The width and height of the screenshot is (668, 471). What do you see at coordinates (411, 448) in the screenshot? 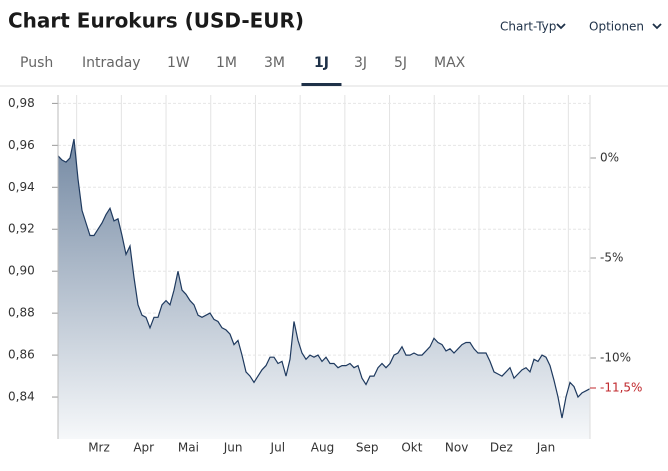
I see `x-tick-label: Okt` at bounding box center [411, 448].